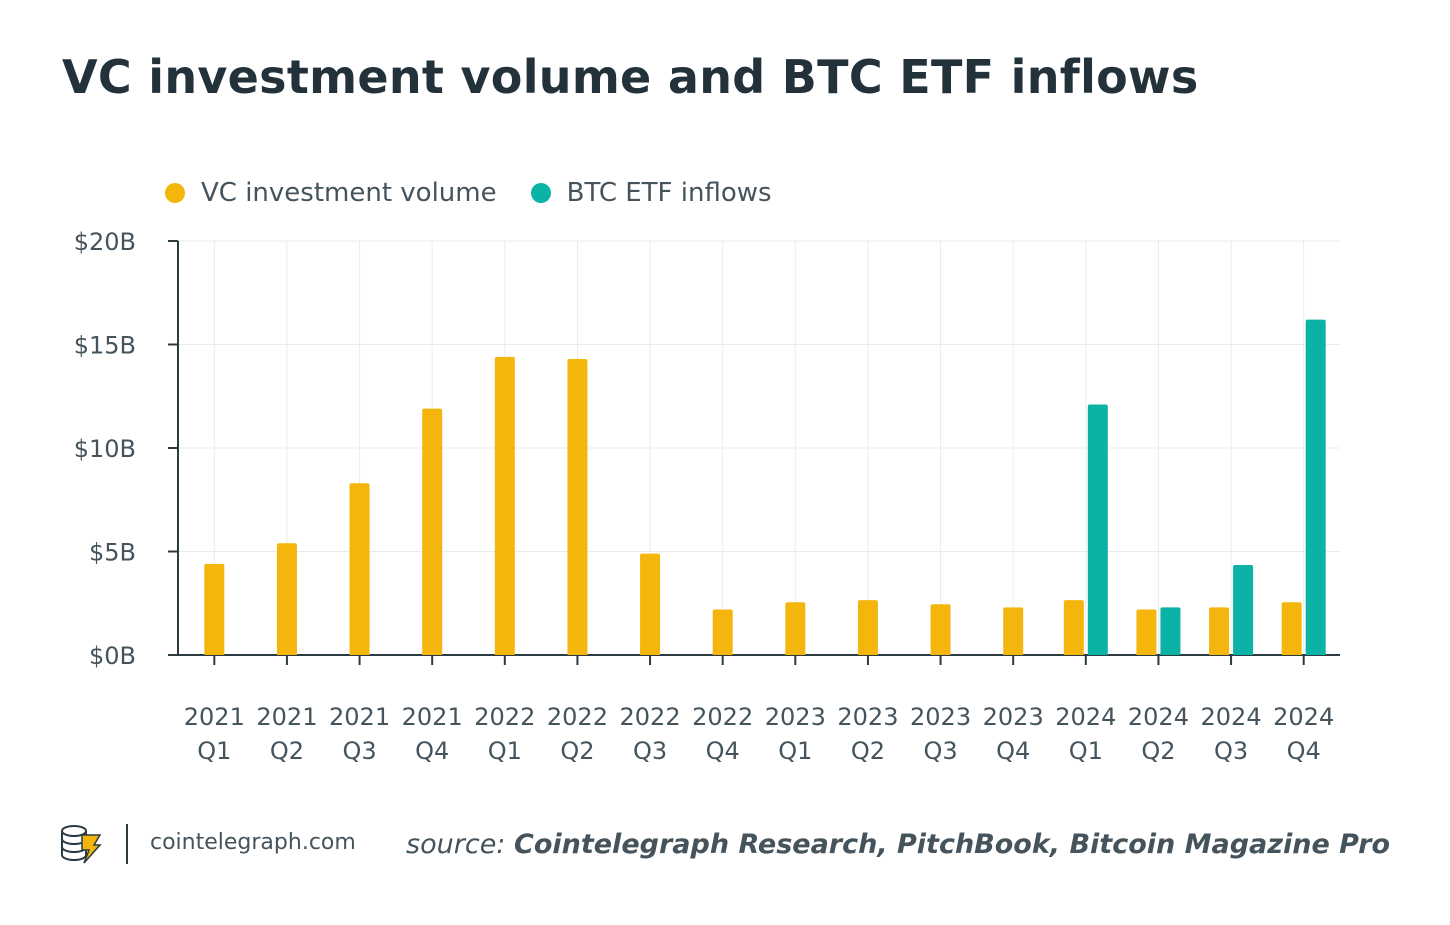  What do you see at coordinates (112, 656) in the screenshot?
I see `y-tick-label: $0B` at bounding box center [112, 656].